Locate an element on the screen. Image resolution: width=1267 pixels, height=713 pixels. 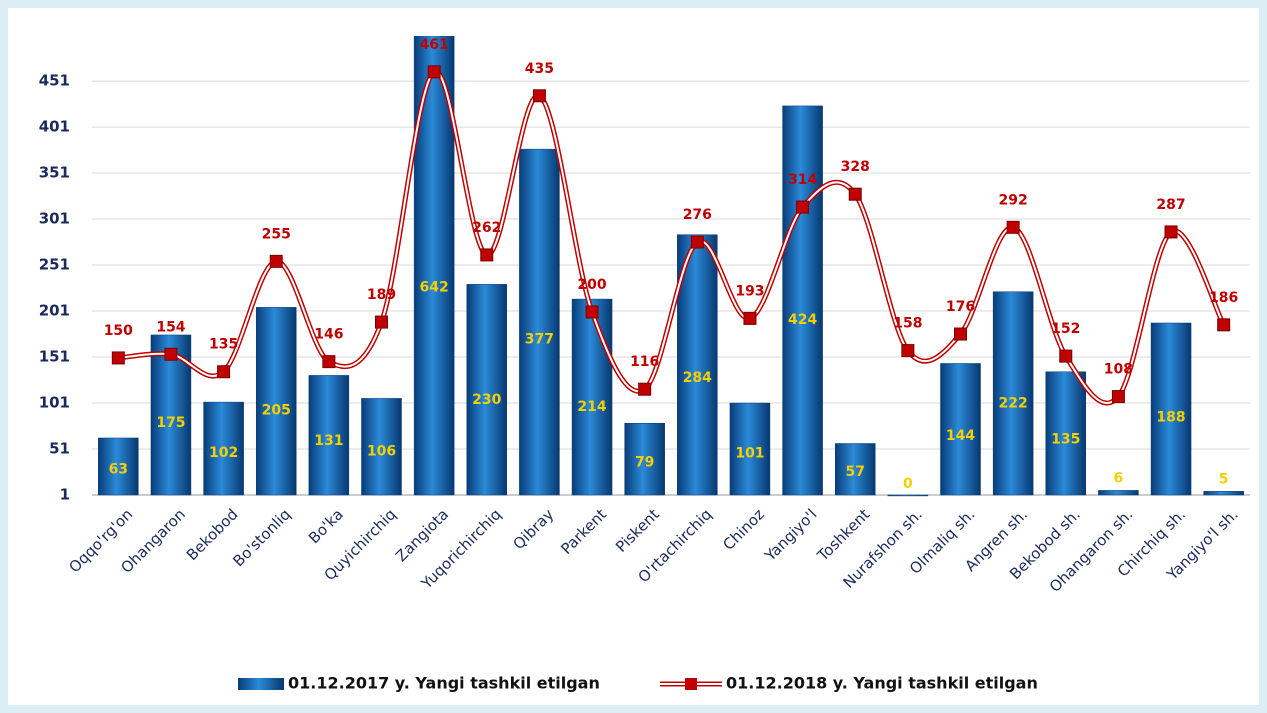
line-value-label: 461 is located at coordinates (434, 45).